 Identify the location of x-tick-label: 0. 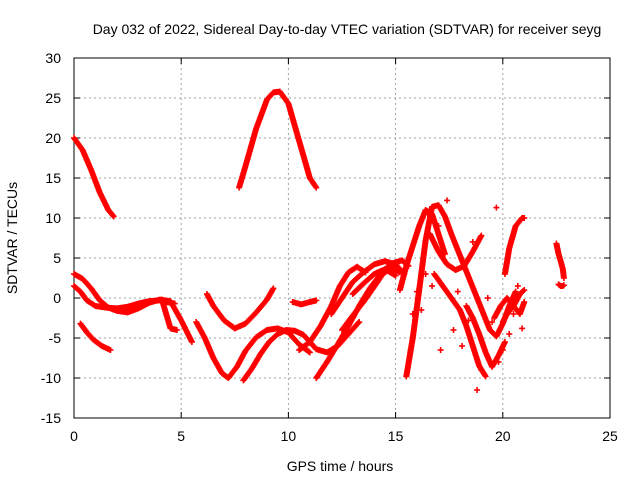
(74, 436).